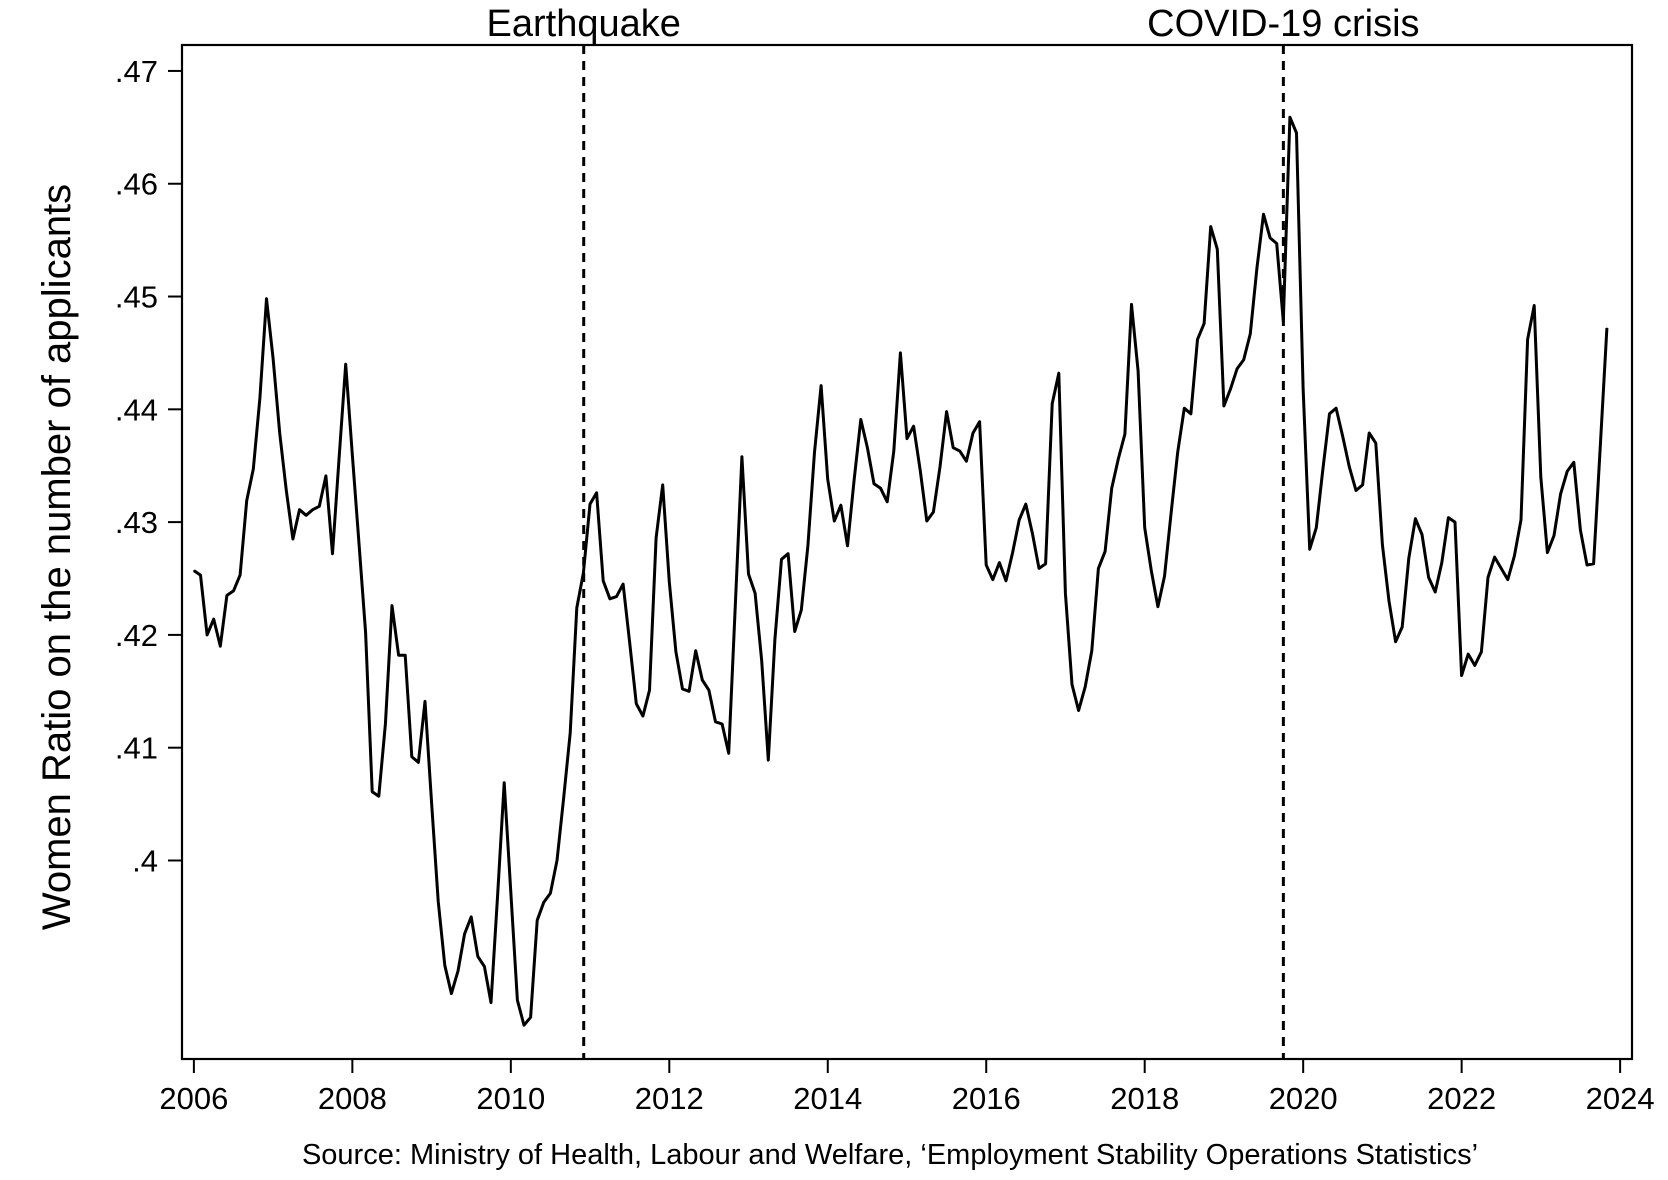  I want to click on y-tick-label: .45, so click(136, 297).